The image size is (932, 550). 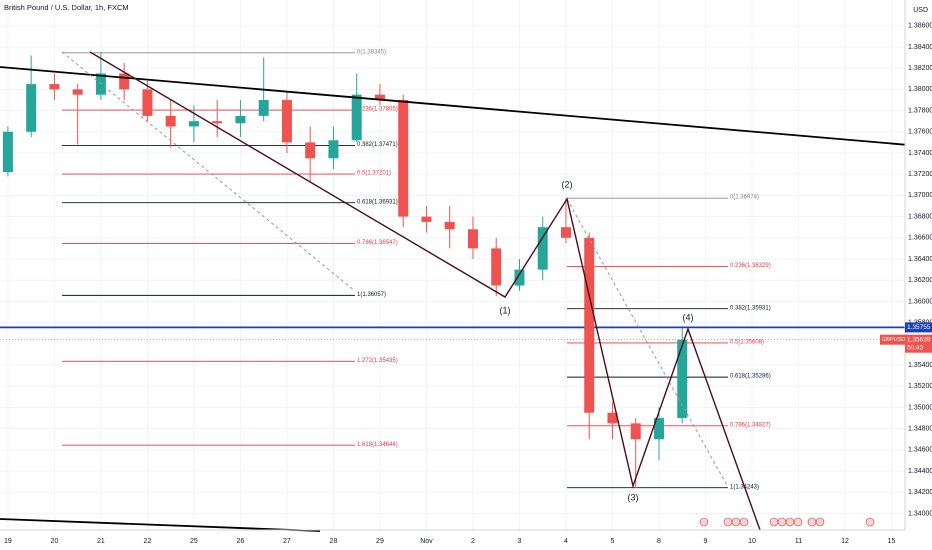 What do you see at coordinates (377, 361) in the screenshot?
I see `fib-label: 1.272(1.35435)` at bounding box center [377, 361].